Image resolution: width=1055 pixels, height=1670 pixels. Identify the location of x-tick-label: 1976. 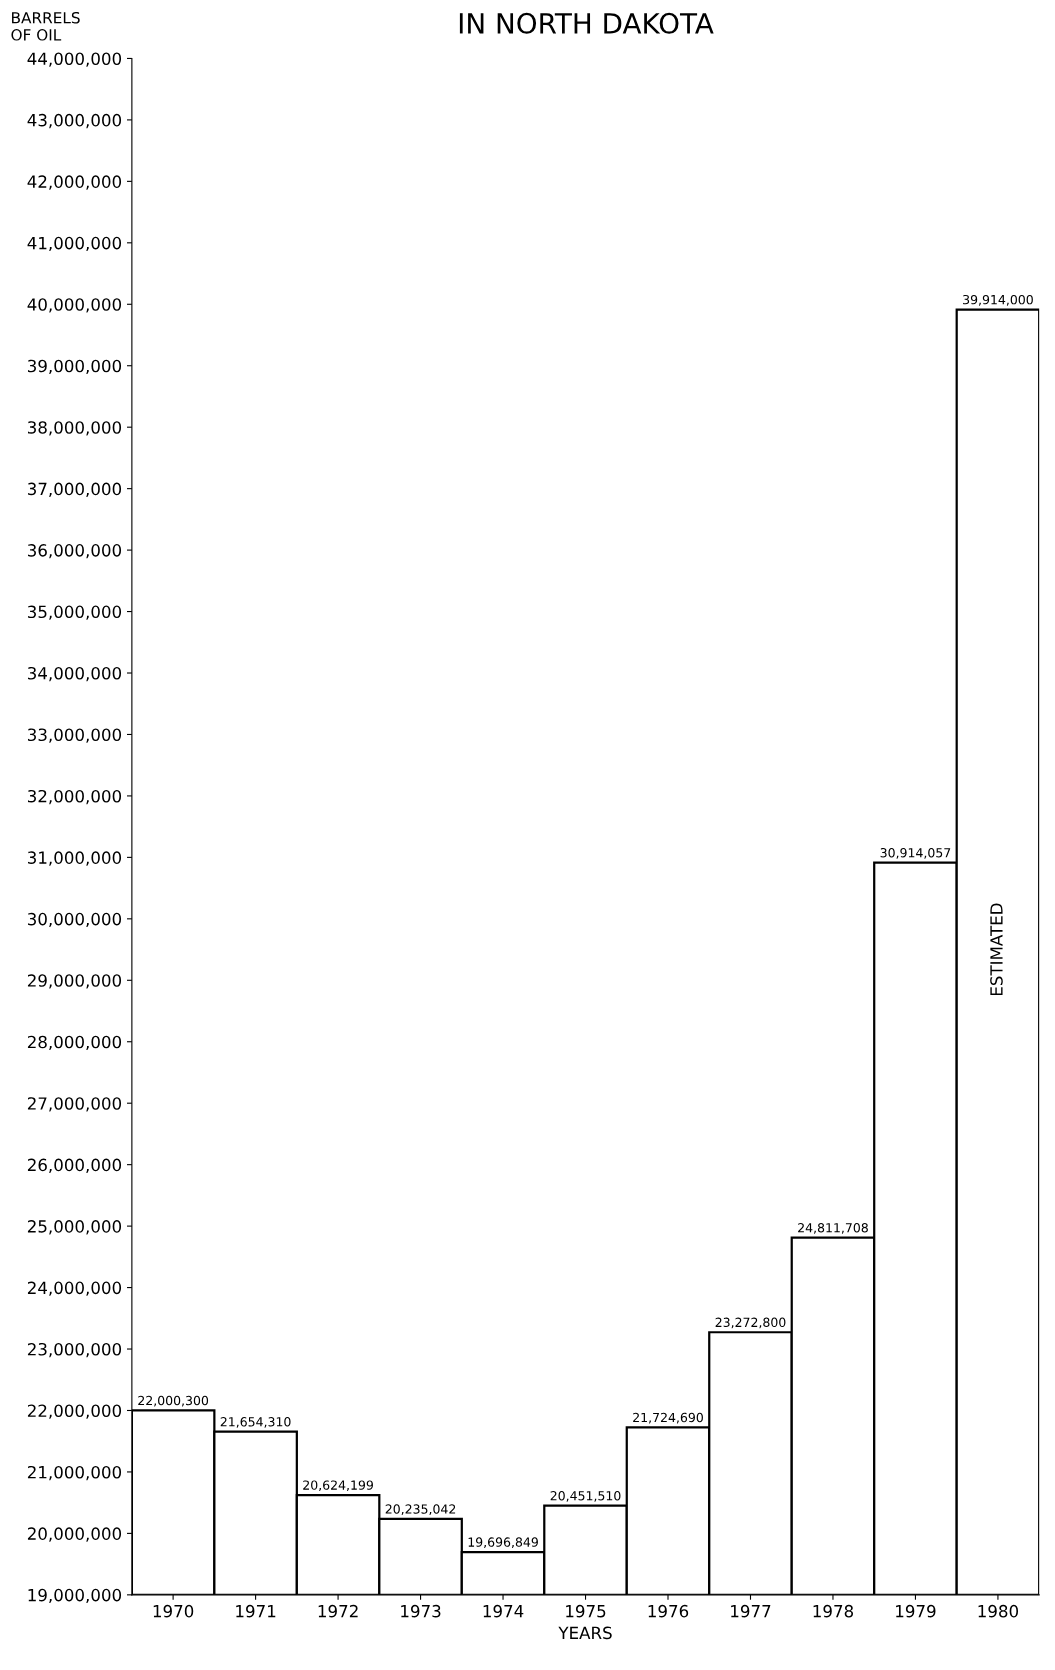
(668, 1611).